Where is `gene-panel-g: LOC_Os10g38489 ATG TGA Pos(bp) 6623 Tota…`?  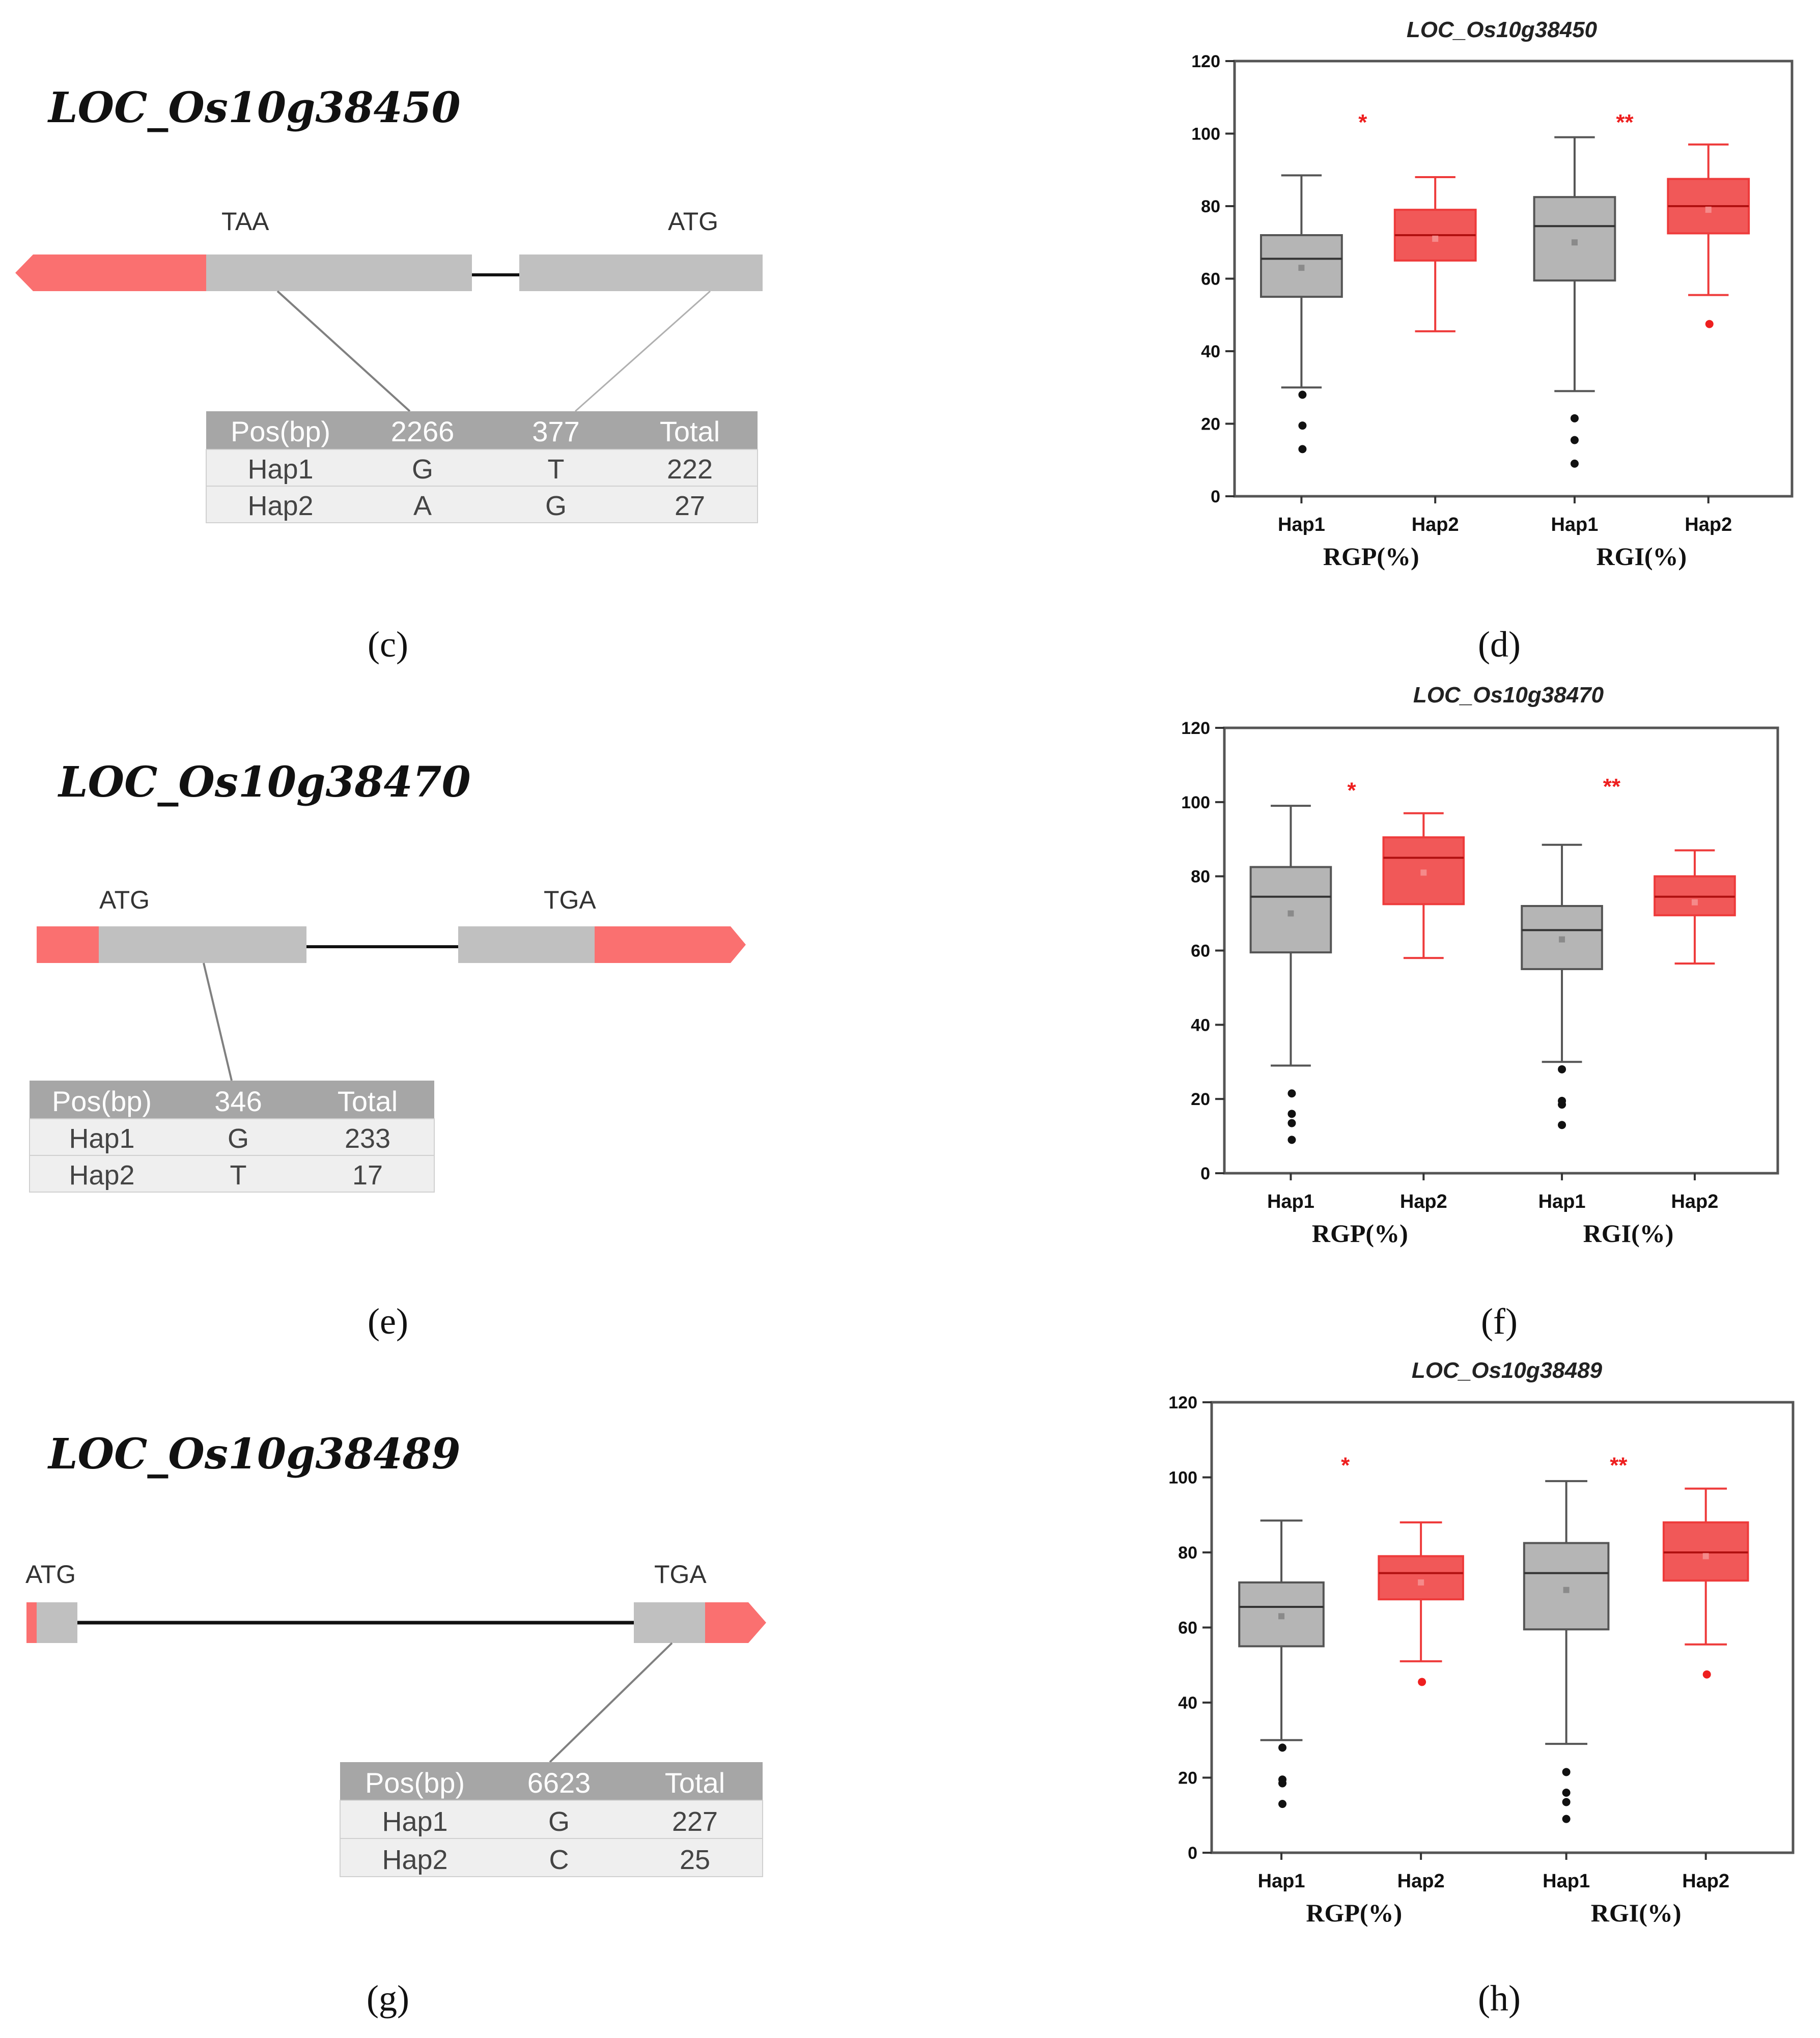
gene-panel-g: LOC_Os10g38489 ATG TGA Pos(bp) 6623 Tota… is located at coordinates (395, 1724).